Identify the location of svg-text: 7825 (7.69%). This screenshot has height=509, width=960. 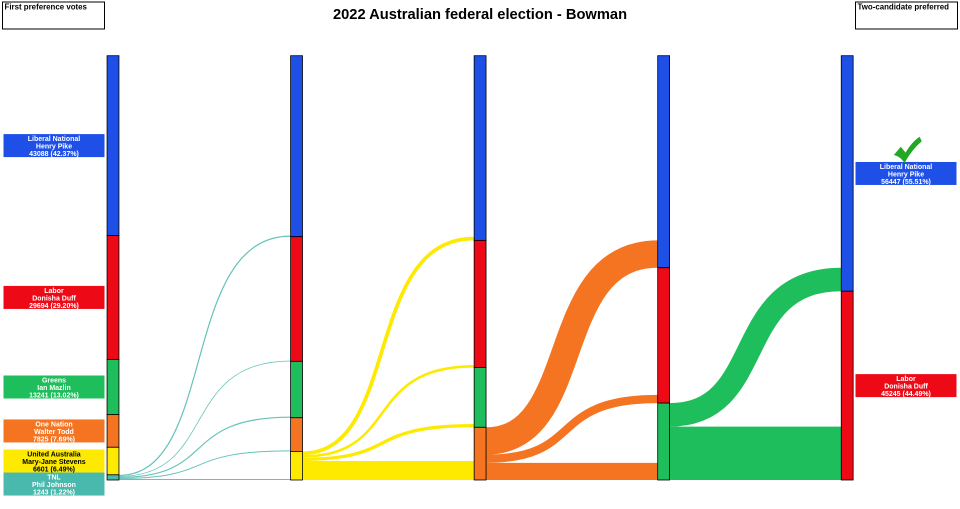
(54, 439).